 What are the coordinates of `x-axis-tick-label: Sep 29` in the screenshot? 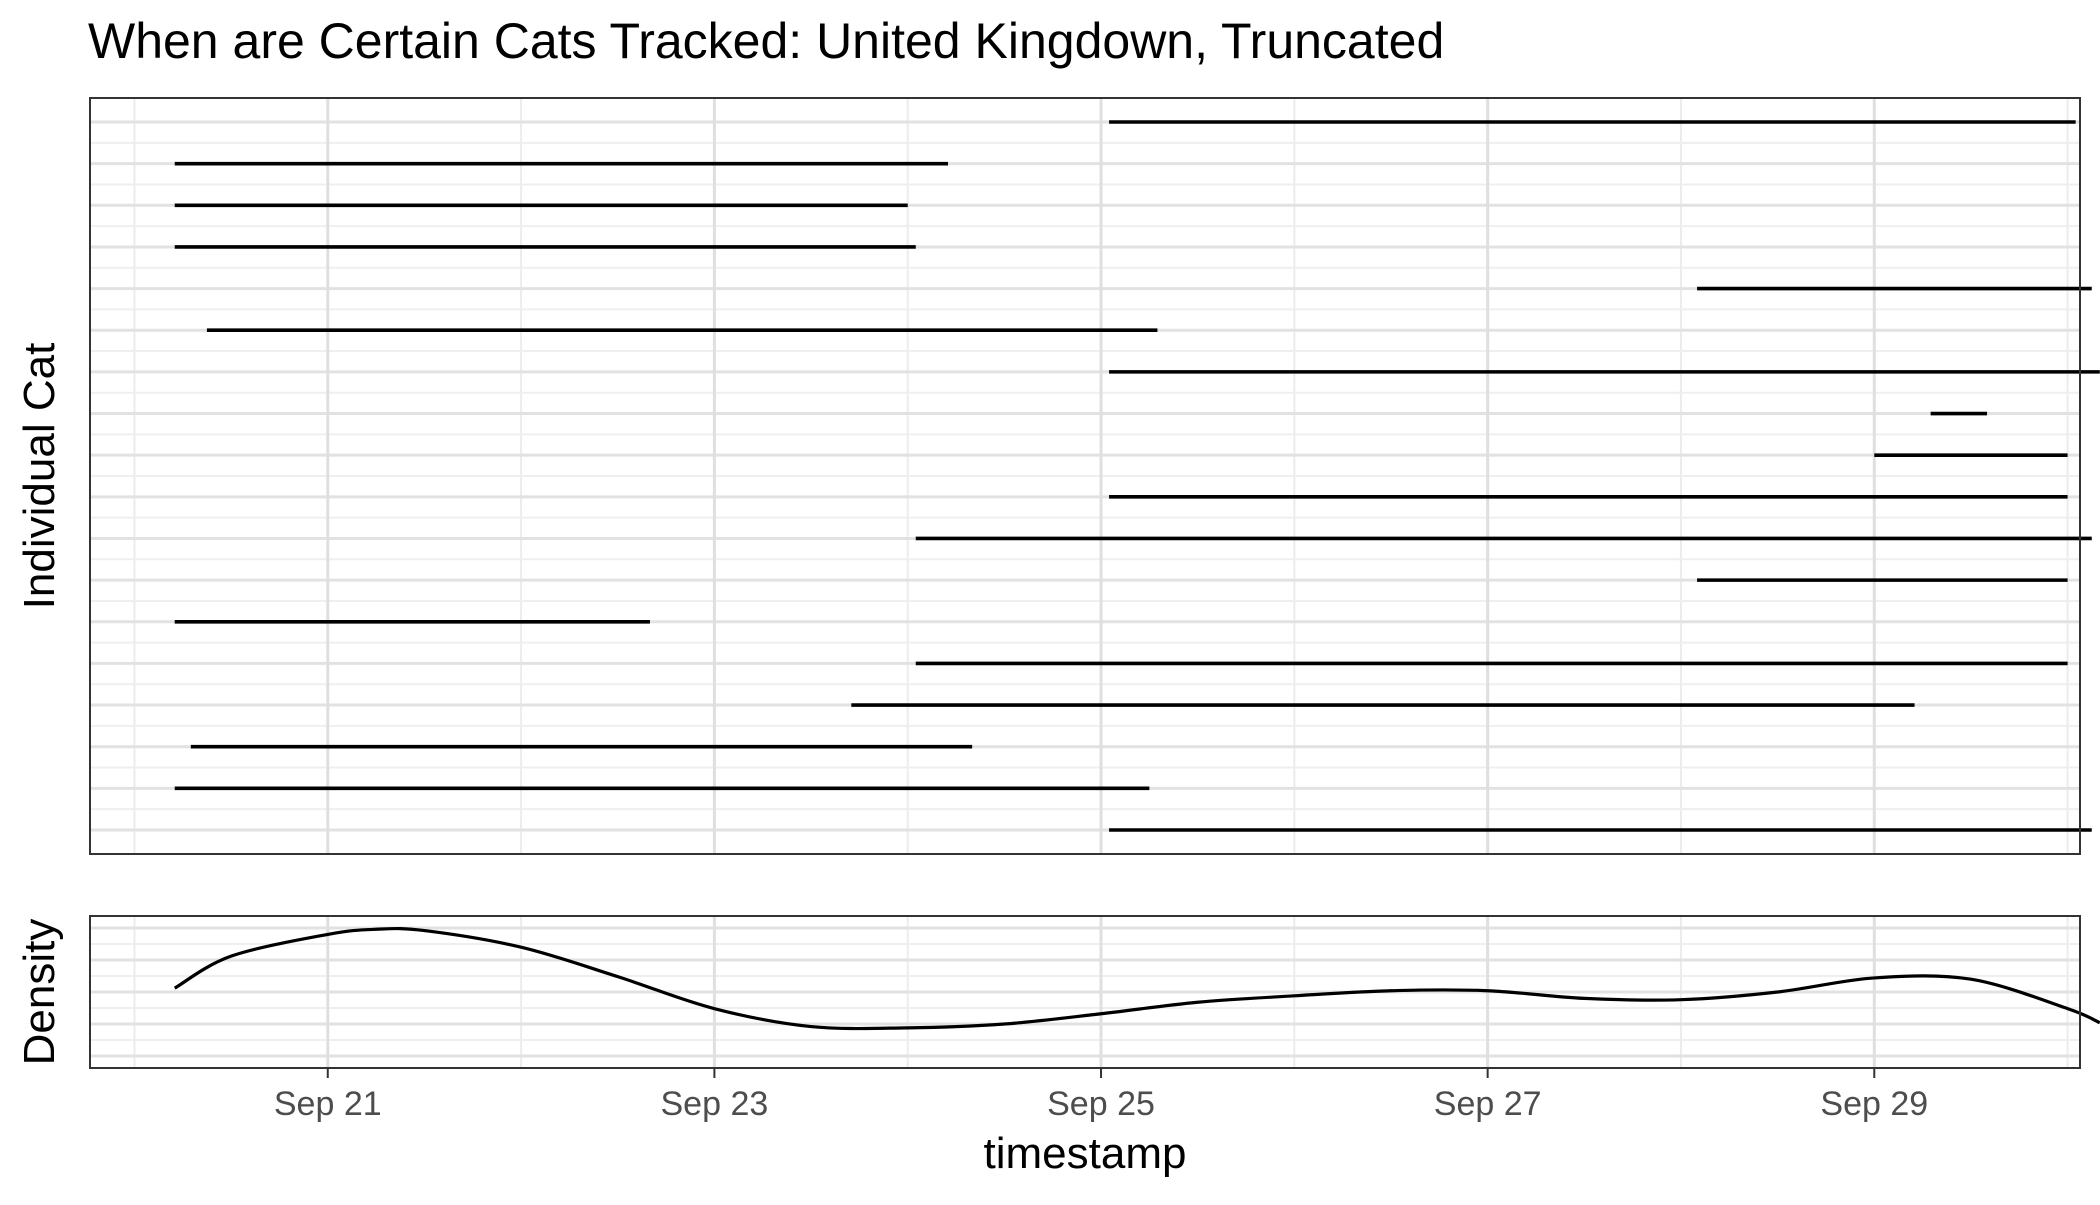 It's located at (1874, 1104).